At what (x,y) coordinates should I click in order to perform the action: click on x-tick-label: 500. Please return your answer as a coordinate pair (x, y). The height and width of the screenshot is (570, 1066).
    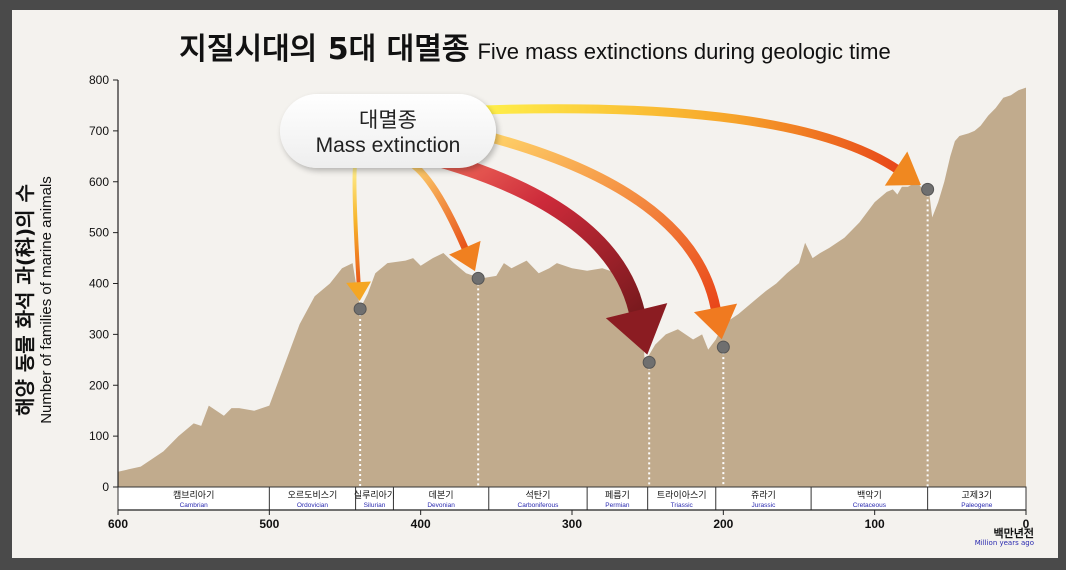
    Looking at the image, I should click on (269, 524).